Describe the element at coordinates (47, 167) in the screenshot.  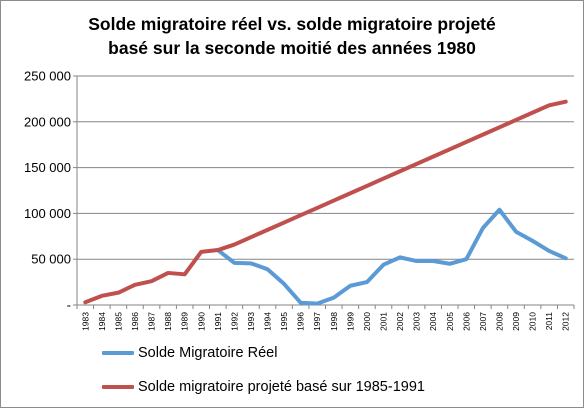
I see `y-tick-label: 150 000` at that location.